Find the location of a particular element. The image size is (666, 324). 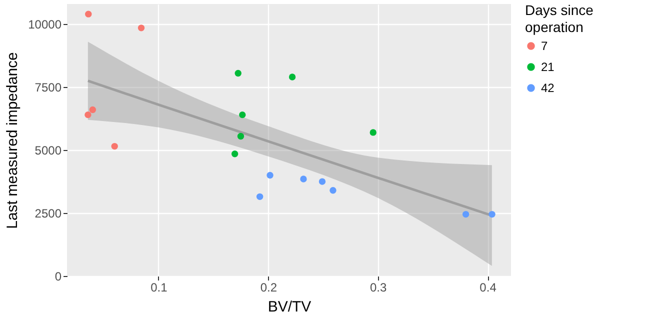

legend-label: 21 is located at coordinates (548, 67).